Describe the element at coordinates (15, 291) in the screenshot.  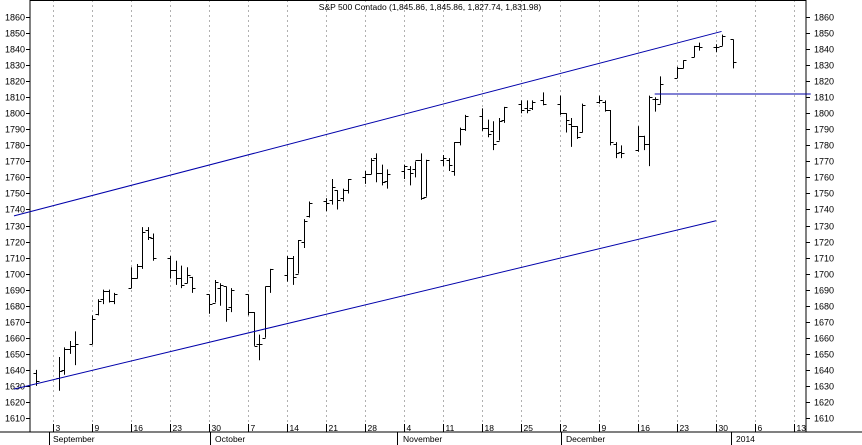
I see `y-tick-label: 1690` at that location.